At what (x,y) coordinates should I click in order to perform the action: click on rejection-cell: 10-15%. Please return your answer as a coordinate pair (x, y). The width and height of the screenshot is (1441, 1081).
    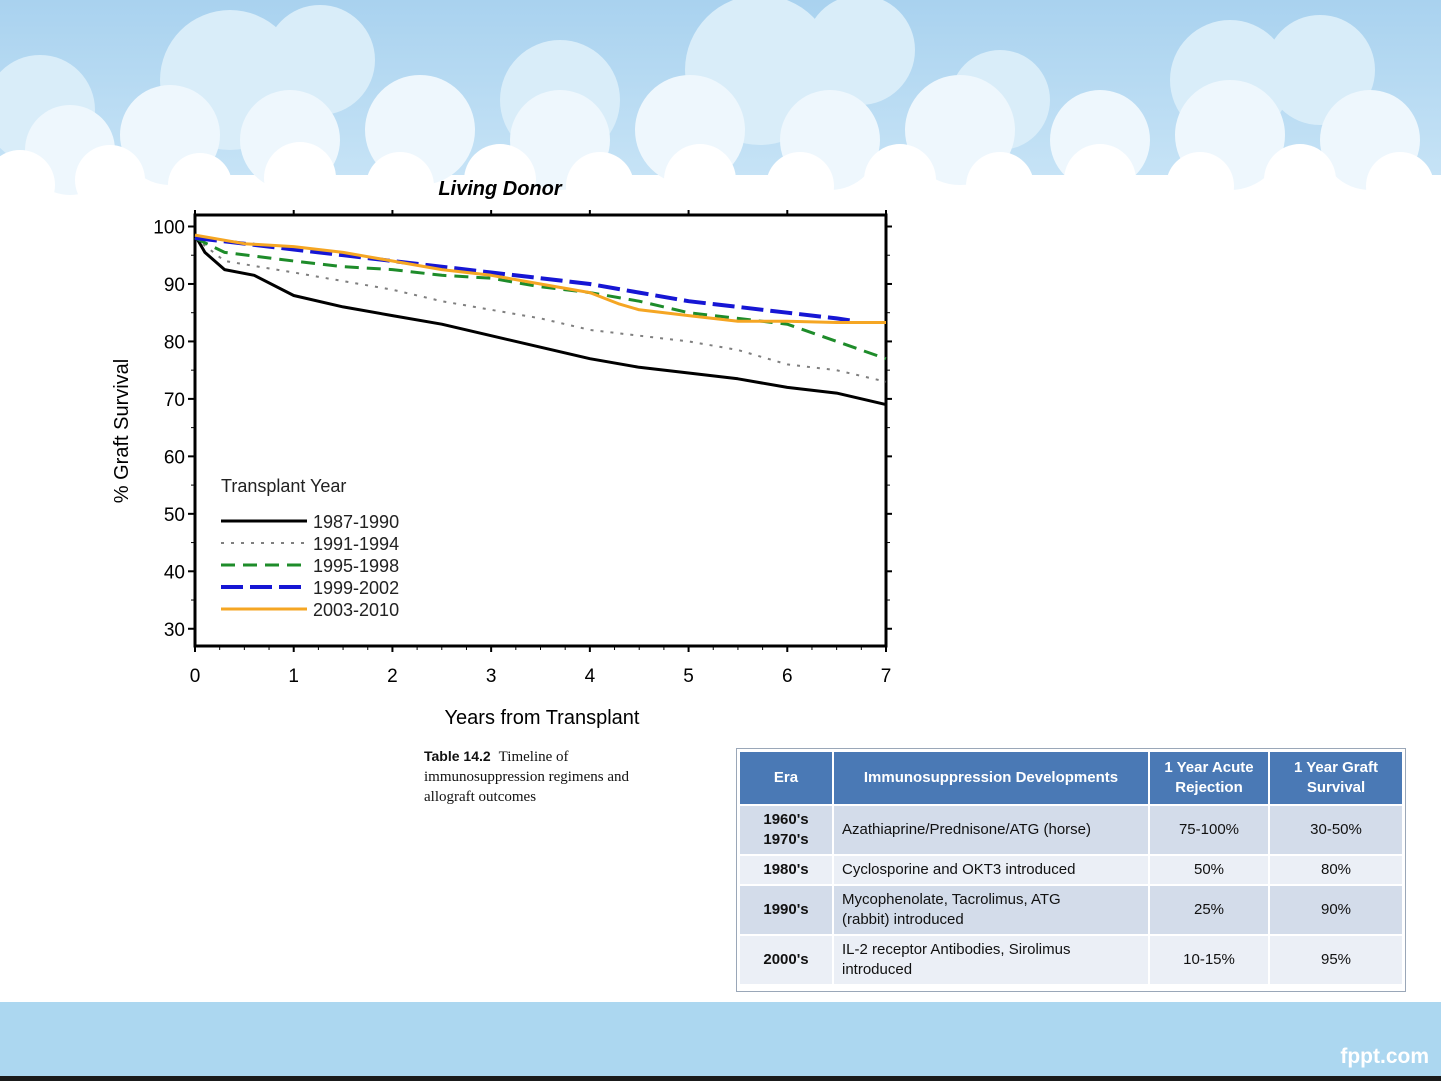
    Looking at the image, I should click on (1209, 960).